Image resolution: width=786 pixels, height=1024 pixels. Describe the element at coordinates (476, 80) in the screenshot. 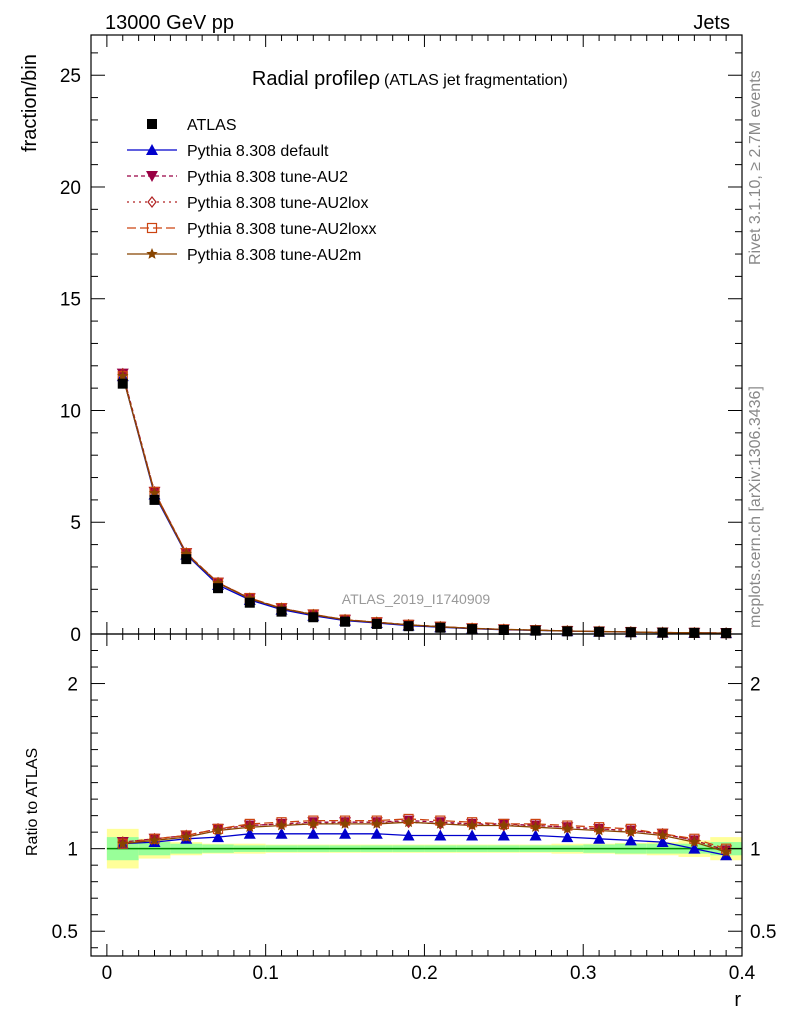

I see `plot-subtitle: (ATLAS jet fragmentation)` at that location.